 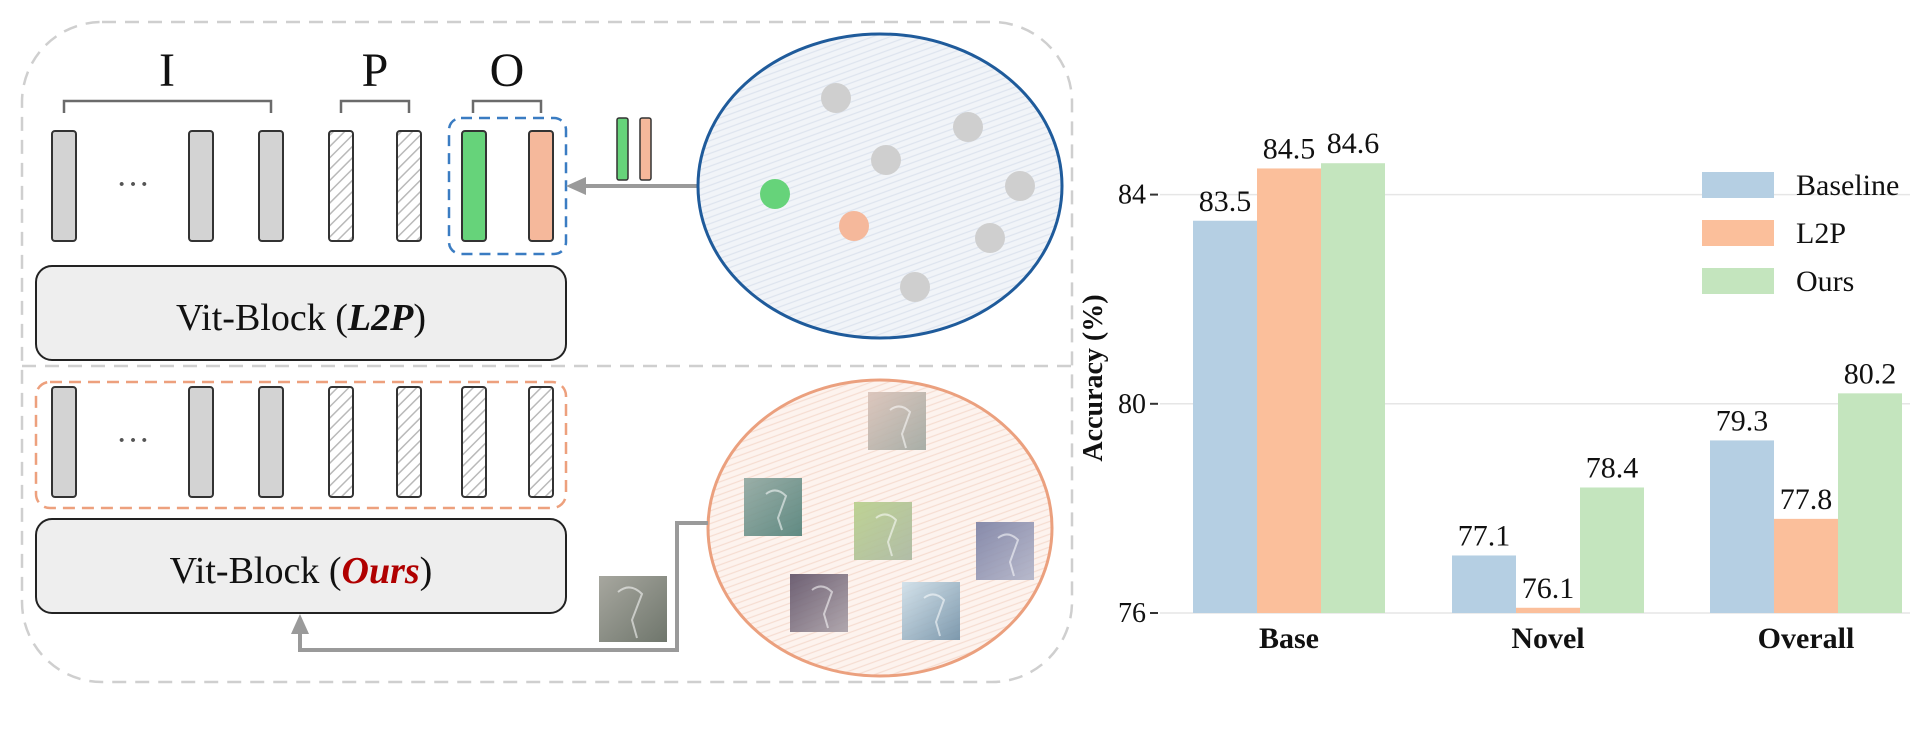 I want to click on prompt-pool, so click(x=880, y=186).